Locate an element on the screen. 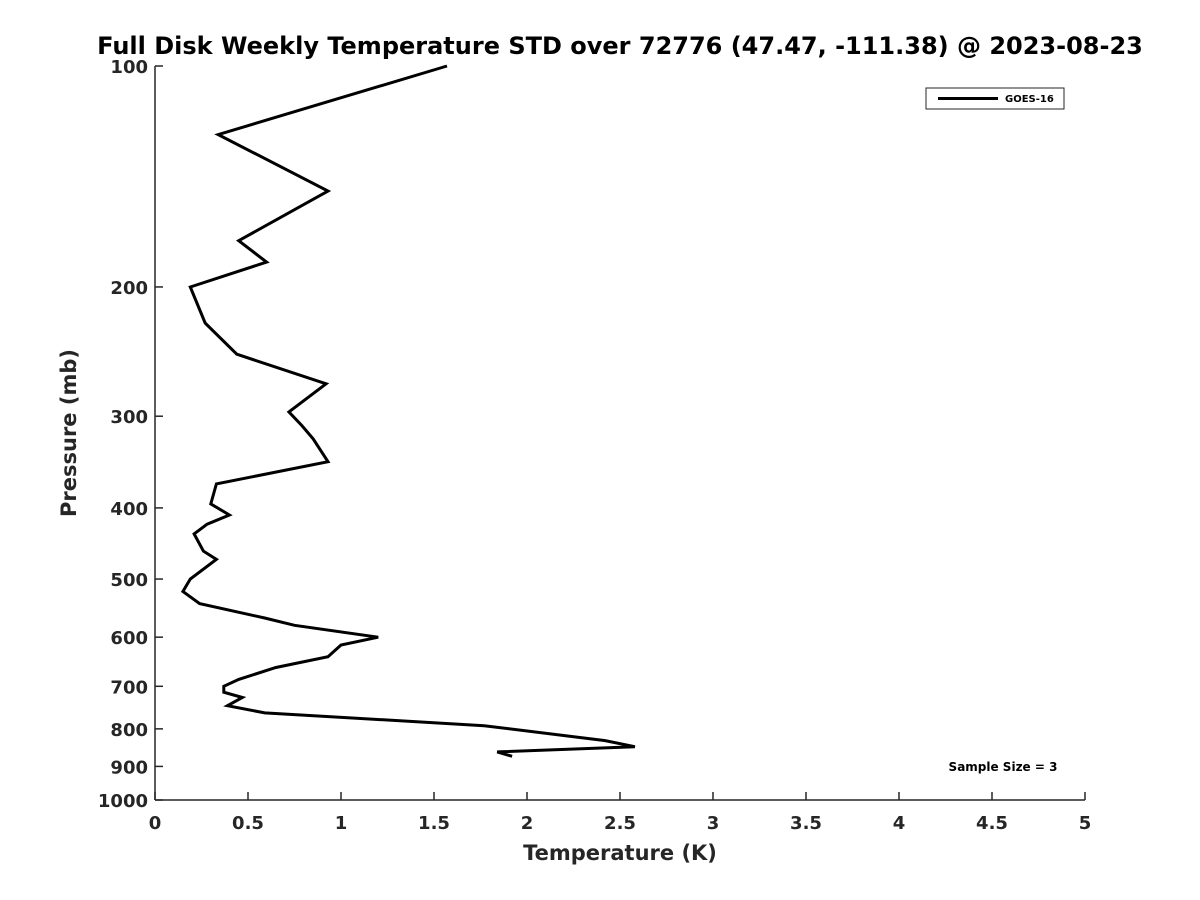 Image resolution: width=1200 pixels, height=900 pixels. y-tick-label: 100 is located at coordinates (129, 67).